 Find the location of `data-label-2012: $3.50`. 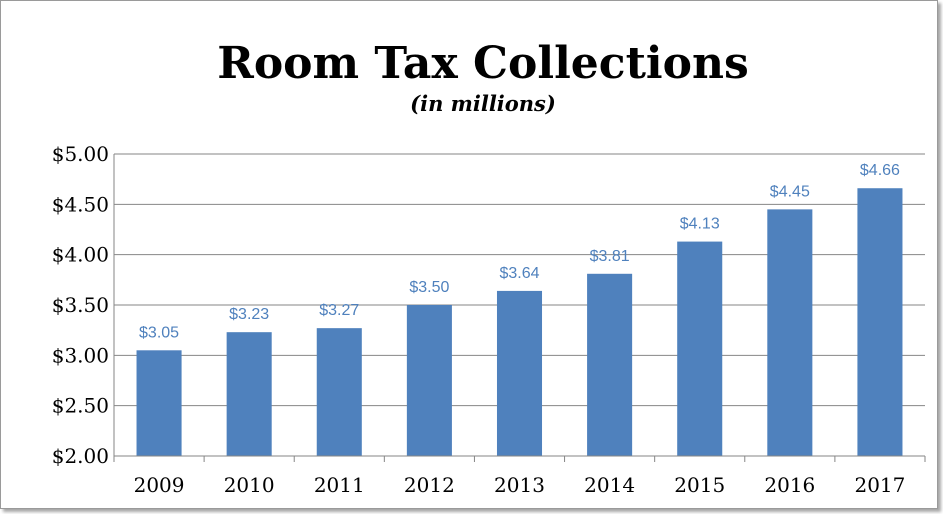

data-label-2012: $3.50 is located at coordinates (429, 287).